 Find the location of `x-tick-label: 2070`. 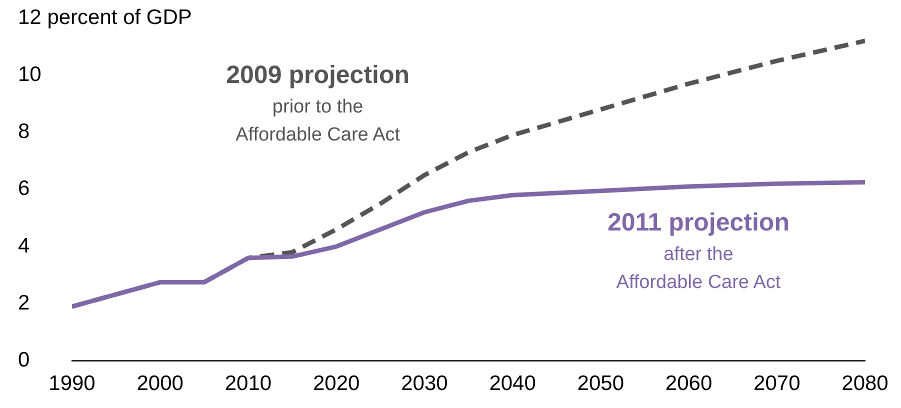

x-tick-label: 2070 is located at coordinates (777, 384).